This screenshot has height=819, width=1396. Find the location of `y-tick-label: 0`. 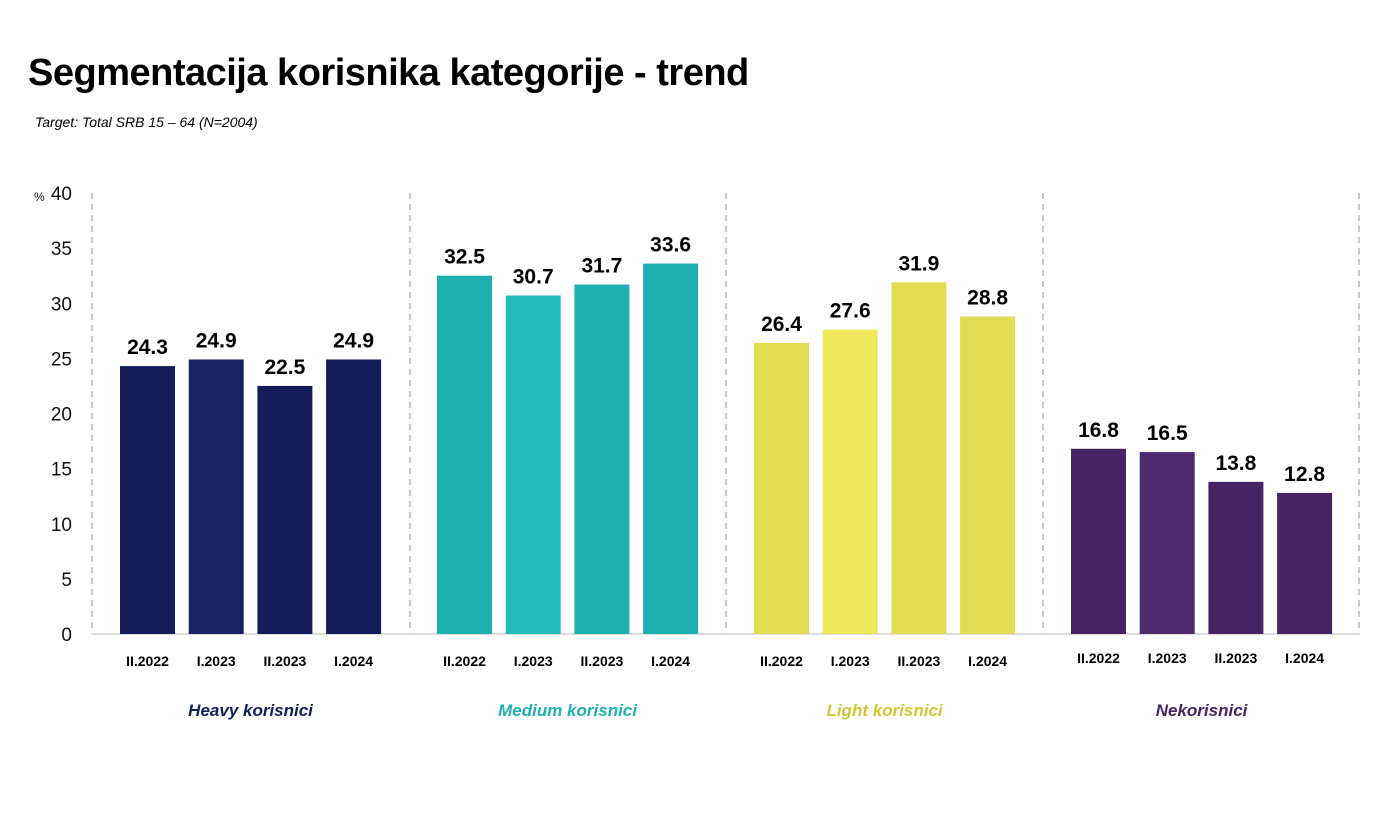

y-tick-label: 0 is located at coordinates (66, 635).